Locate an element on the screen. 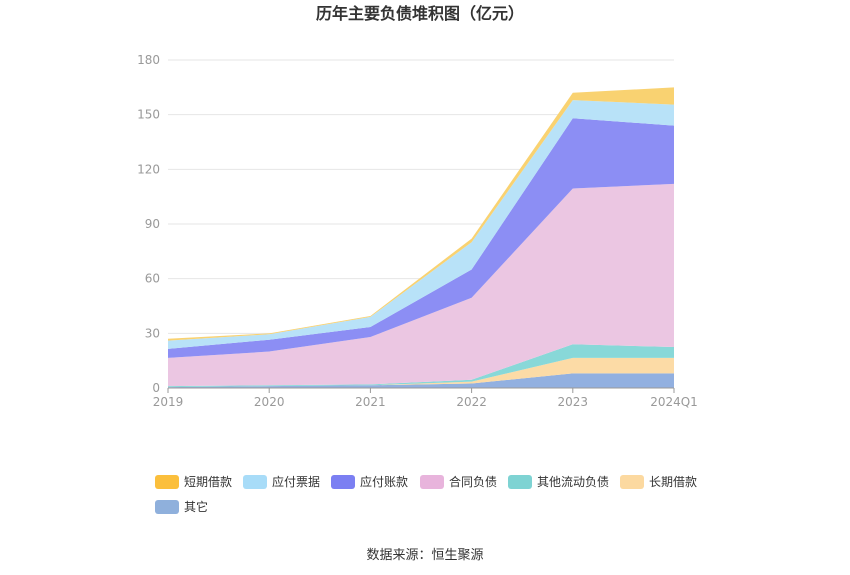 This screenshot has width=850, height=575. y-tick-label: 0 is located at coordinates (156, 388).